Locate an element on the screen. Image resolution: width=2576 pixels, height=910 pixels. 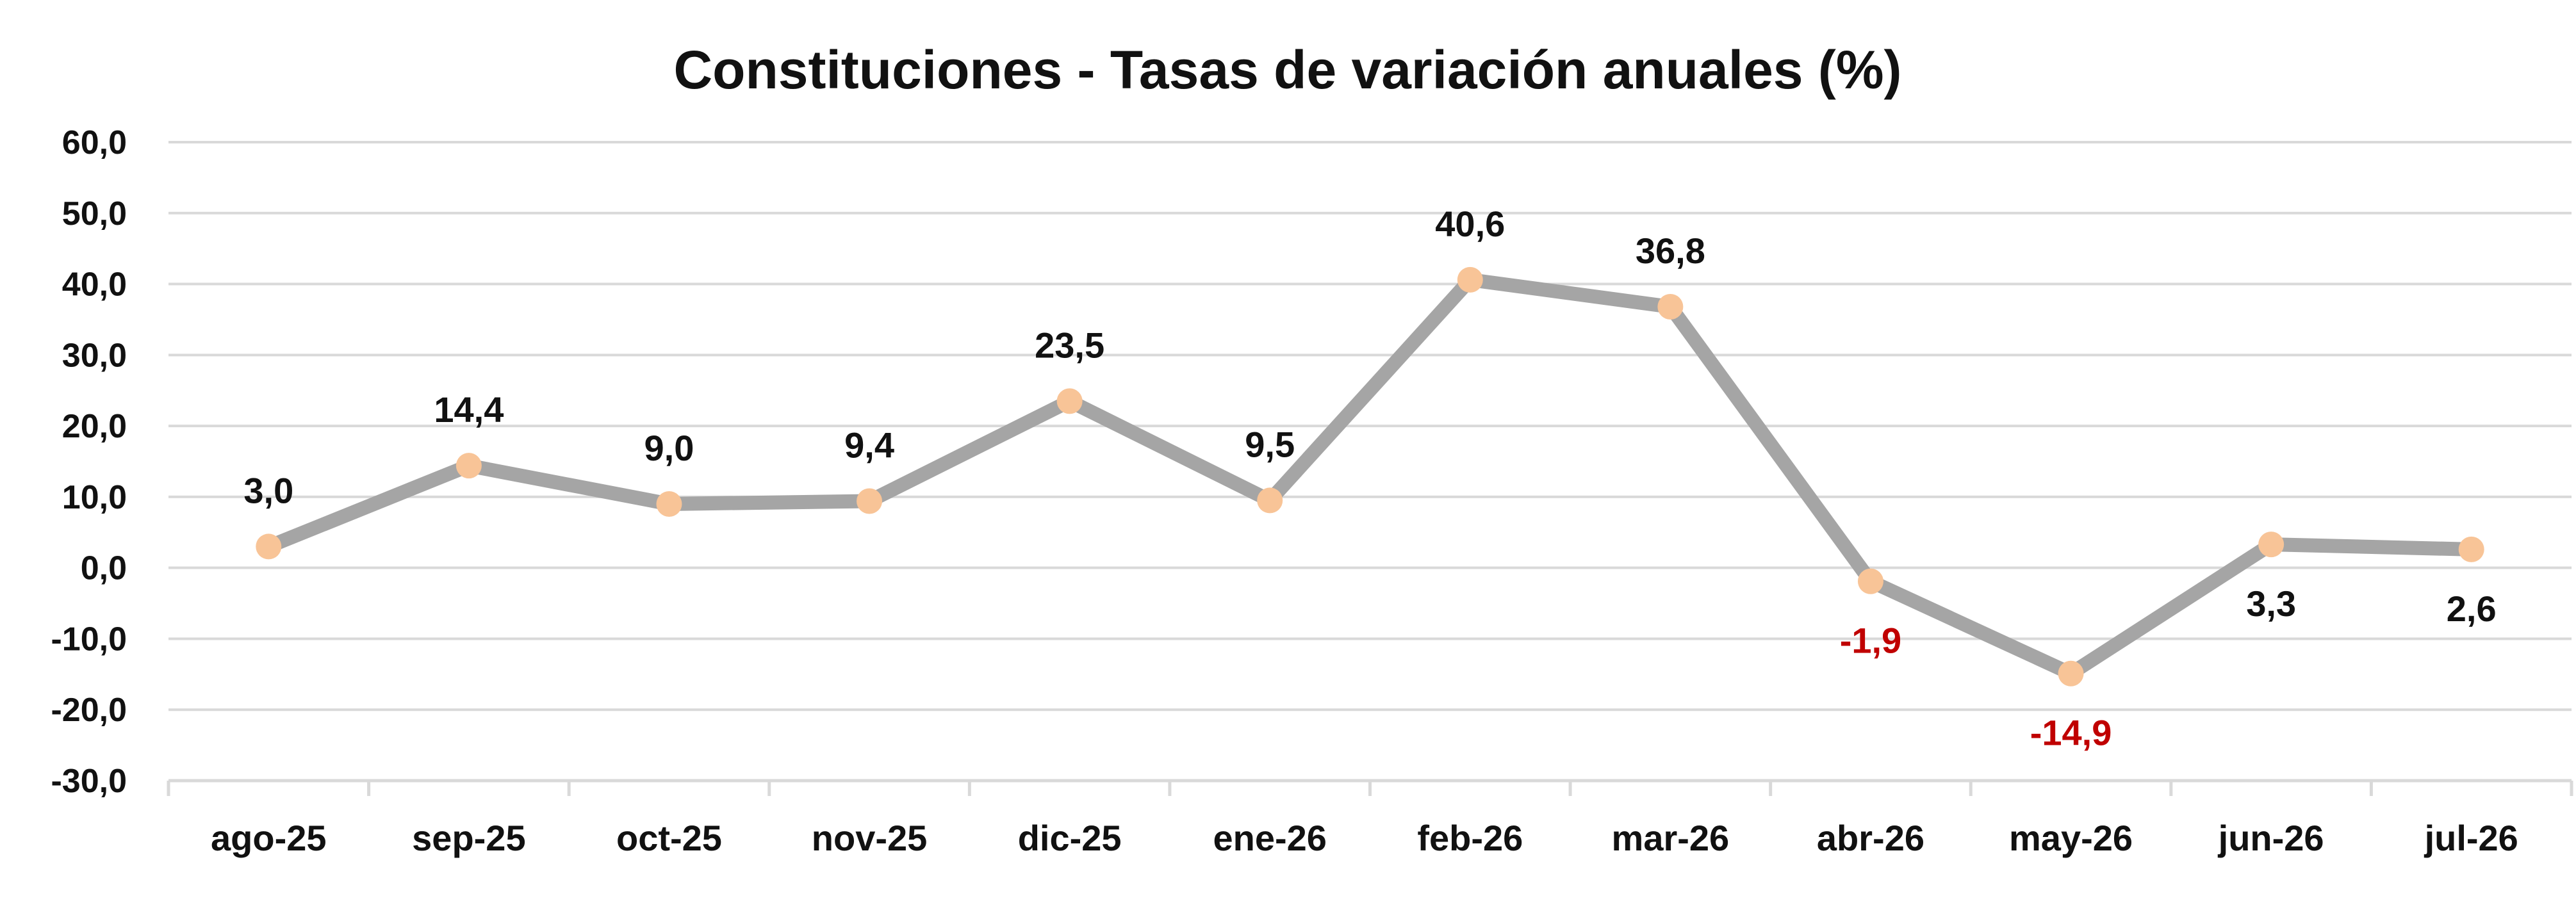
data-label: 3,0 is located at coordinates (268, 490).